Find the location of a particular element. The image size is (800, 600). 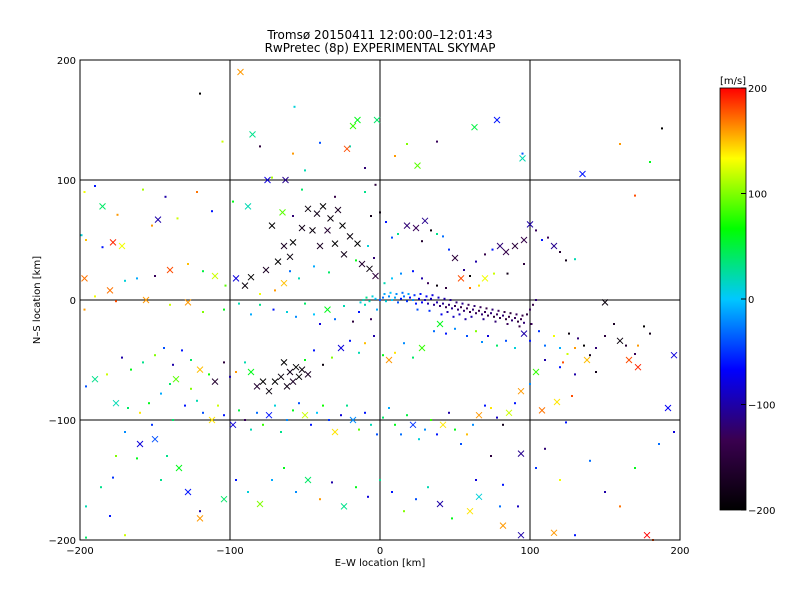

y-tick-label: 0 is located at coordinates (73, 301).